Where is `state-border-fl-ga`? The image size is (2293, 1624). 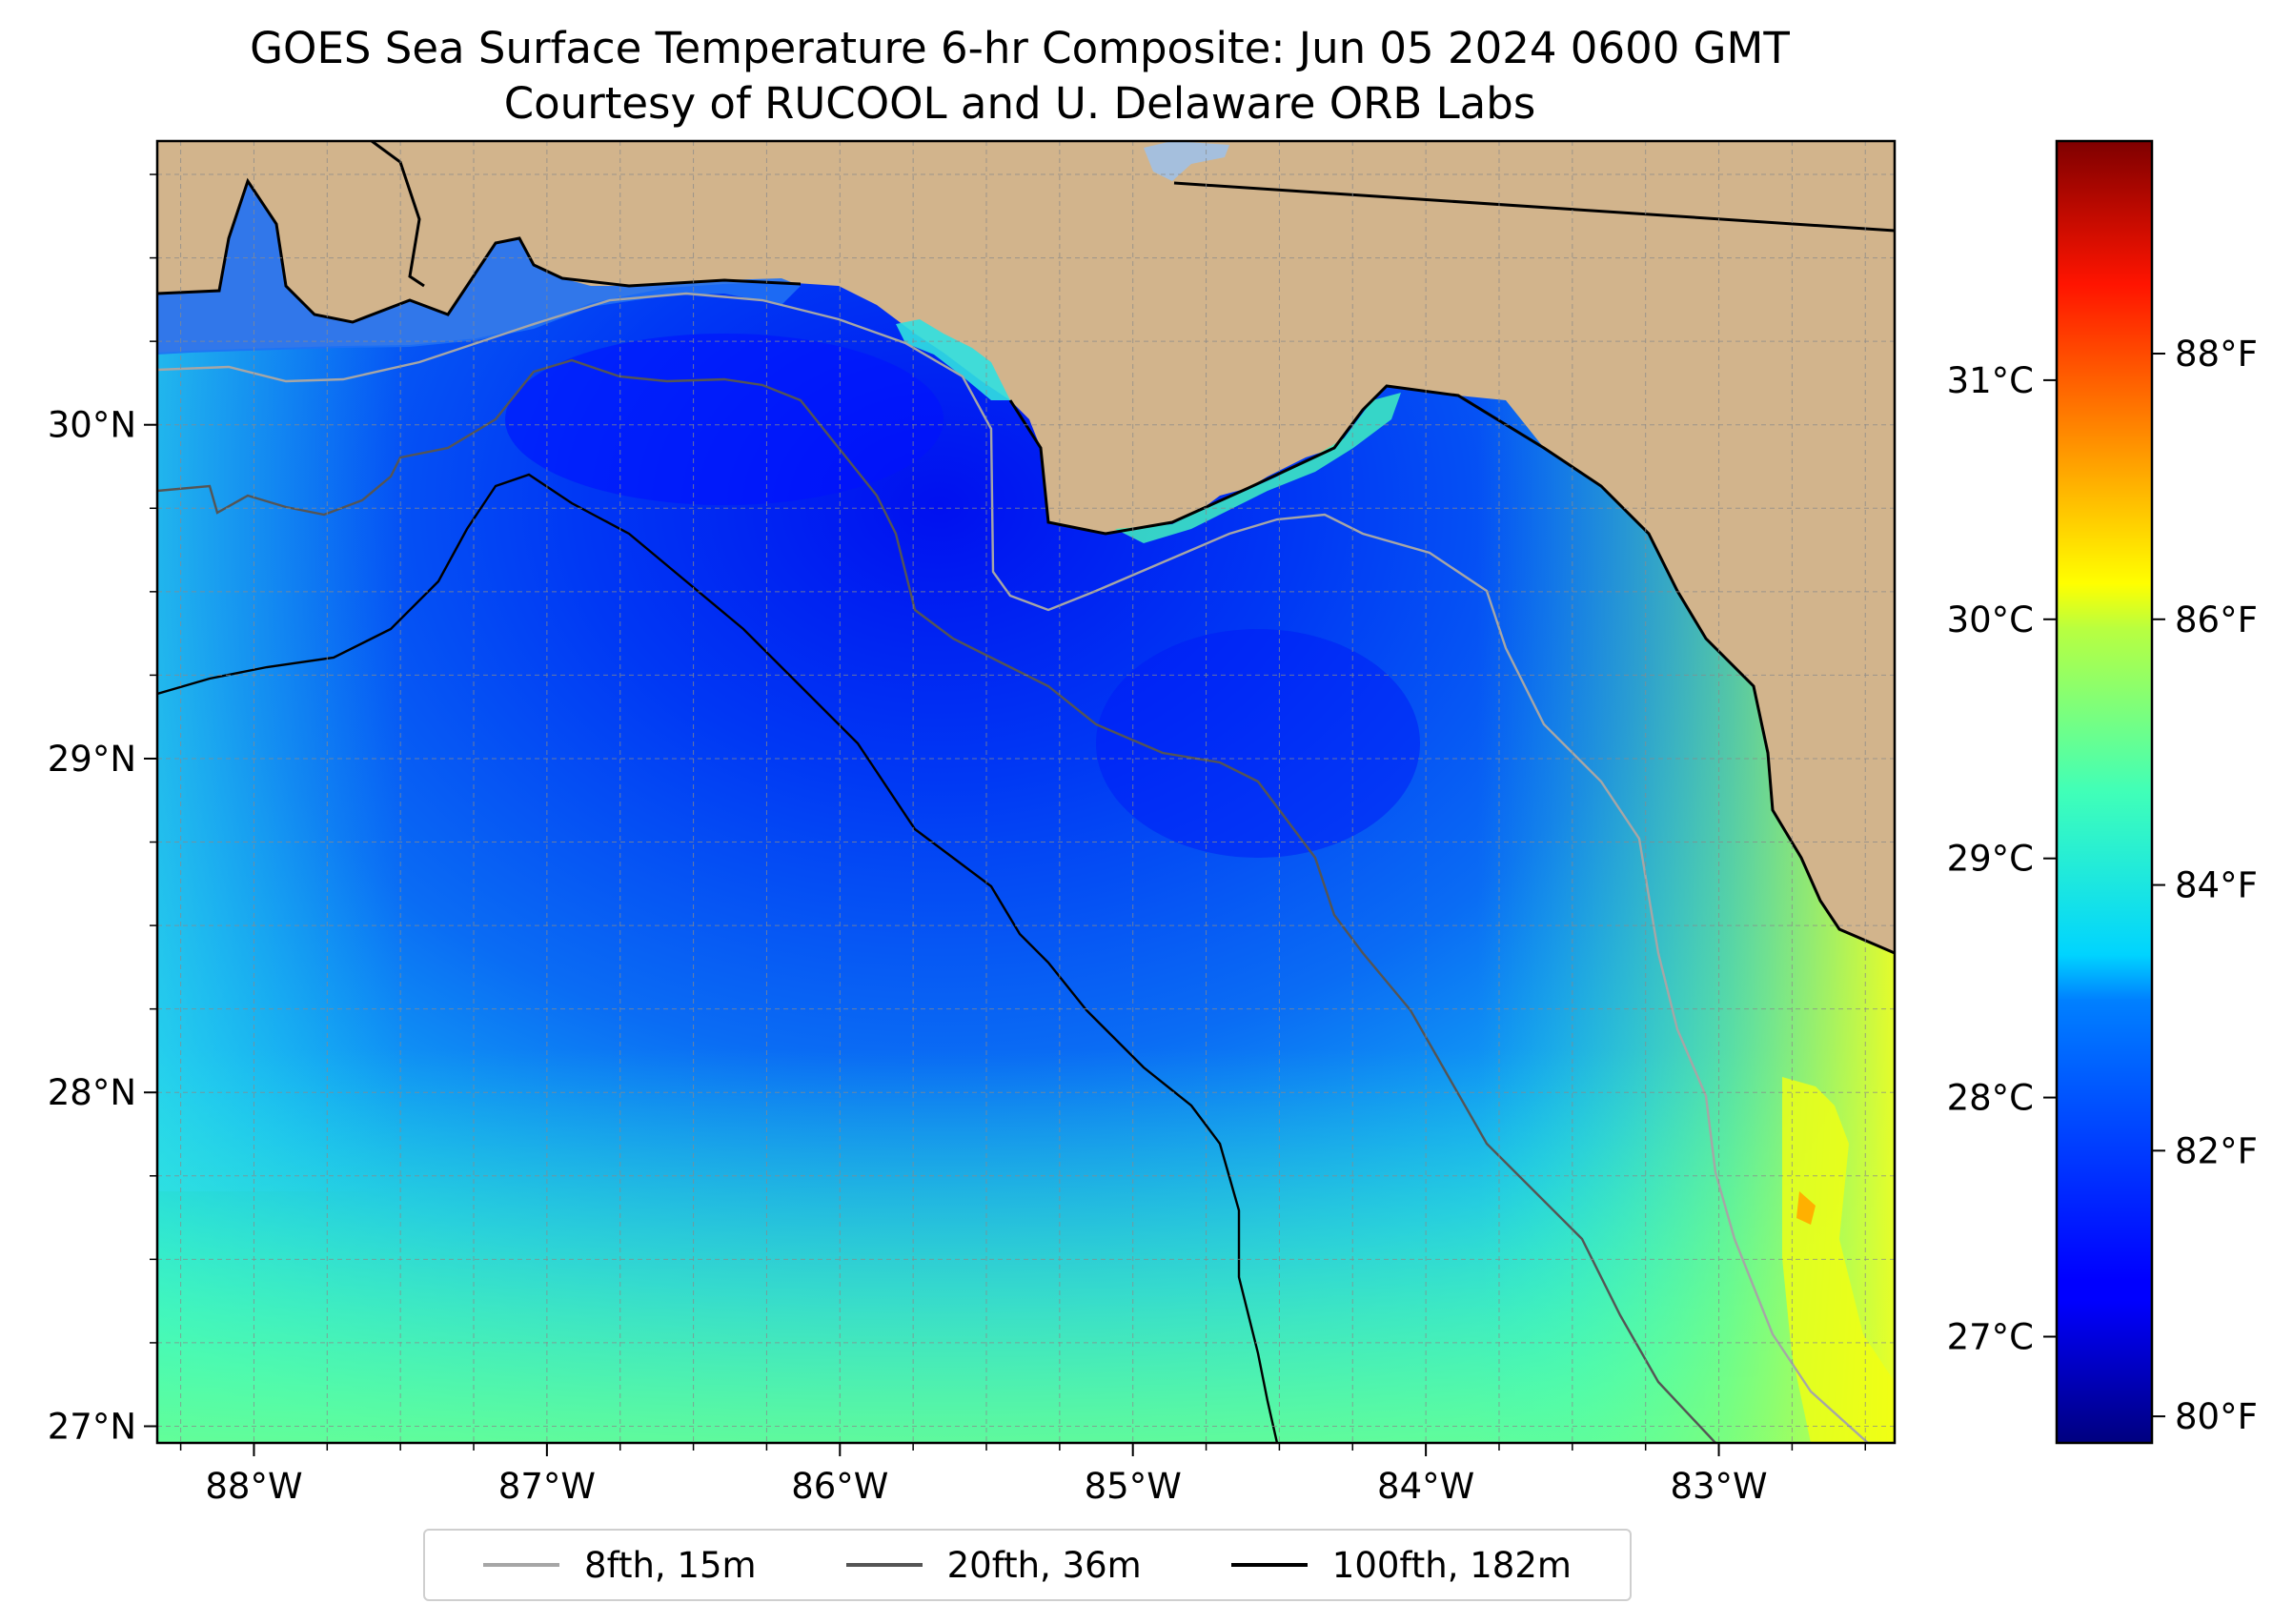 state-border-fl-ga is located at coordinates (1534, 207).